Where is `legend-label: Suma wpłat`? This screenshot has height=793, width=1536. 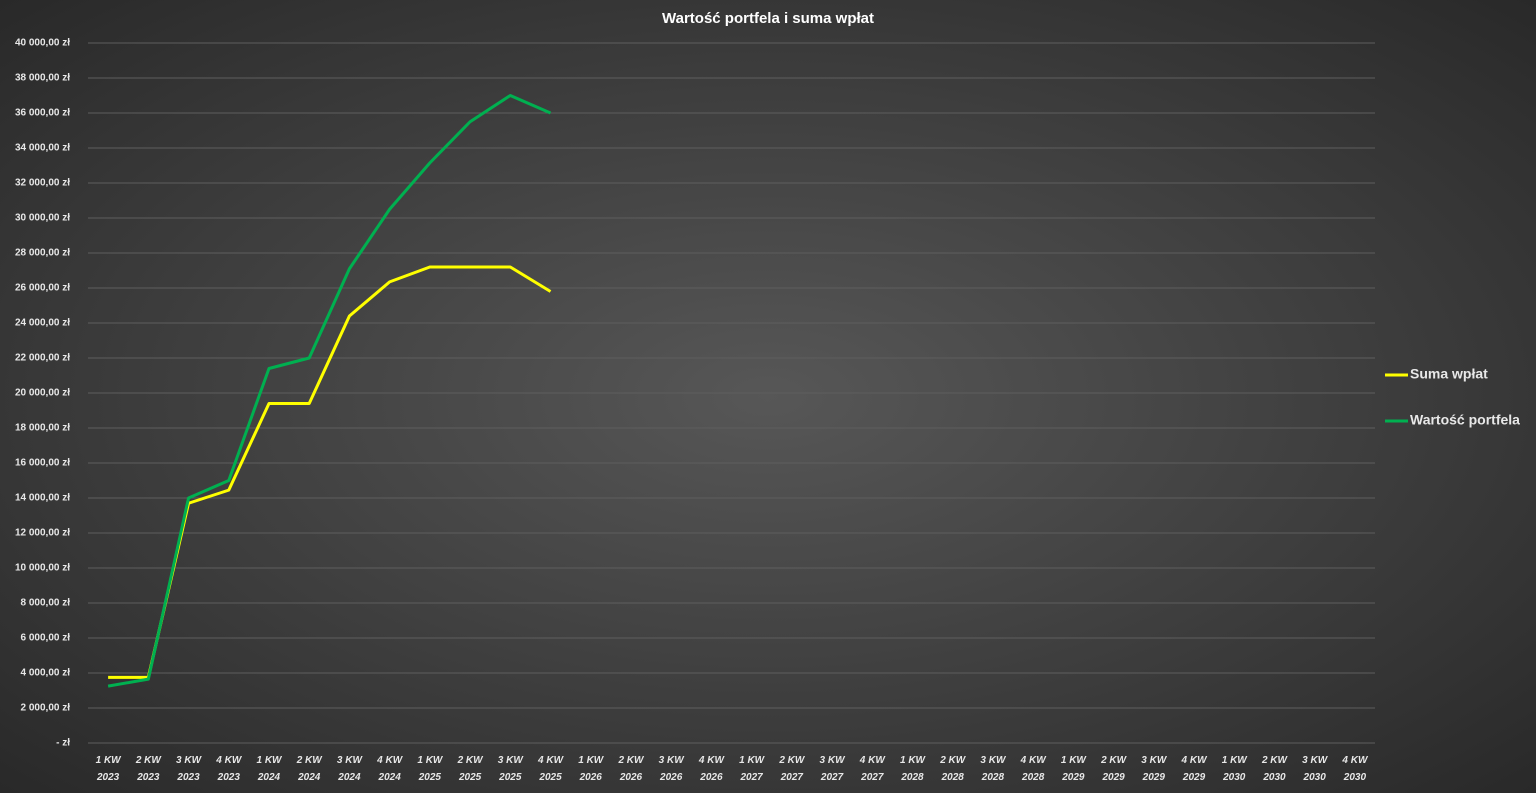
legend-label: Suma wpłat is located at coordinates (1449, 374).